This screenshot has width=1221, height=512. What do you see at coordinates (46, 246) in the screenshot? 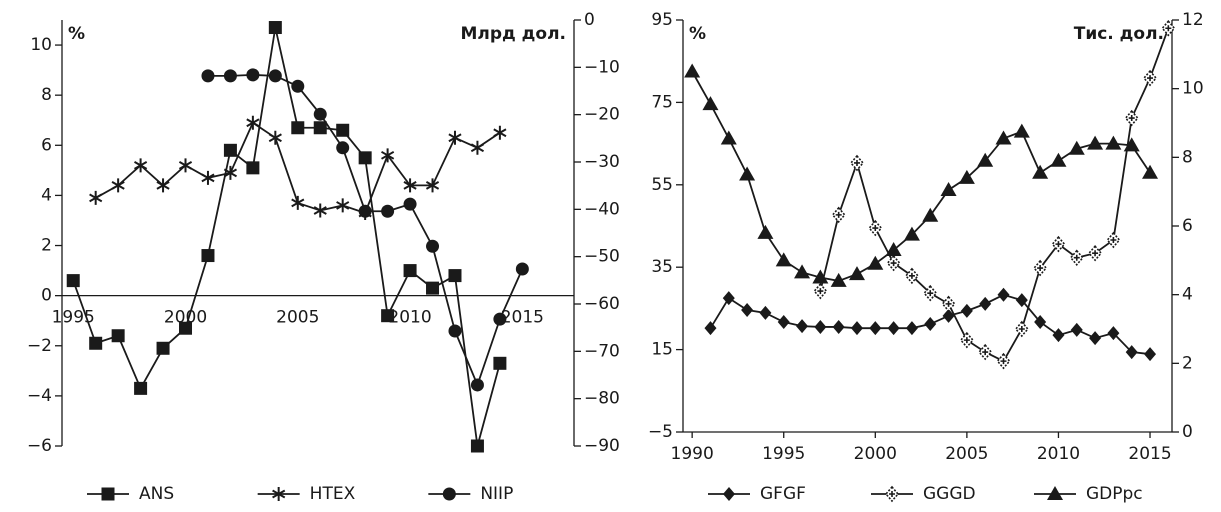
I see `y-tick-label: 2` at bounding box center [46, 246].